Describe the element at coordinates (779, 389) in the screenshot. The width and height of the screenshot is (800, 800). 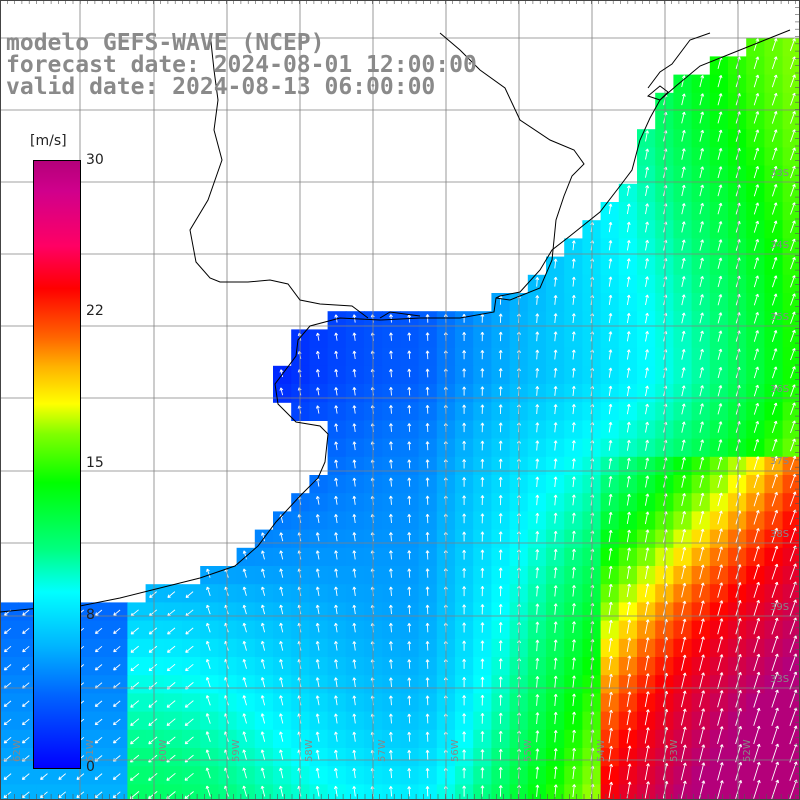
I see `latitude-label: 36S` at that location.